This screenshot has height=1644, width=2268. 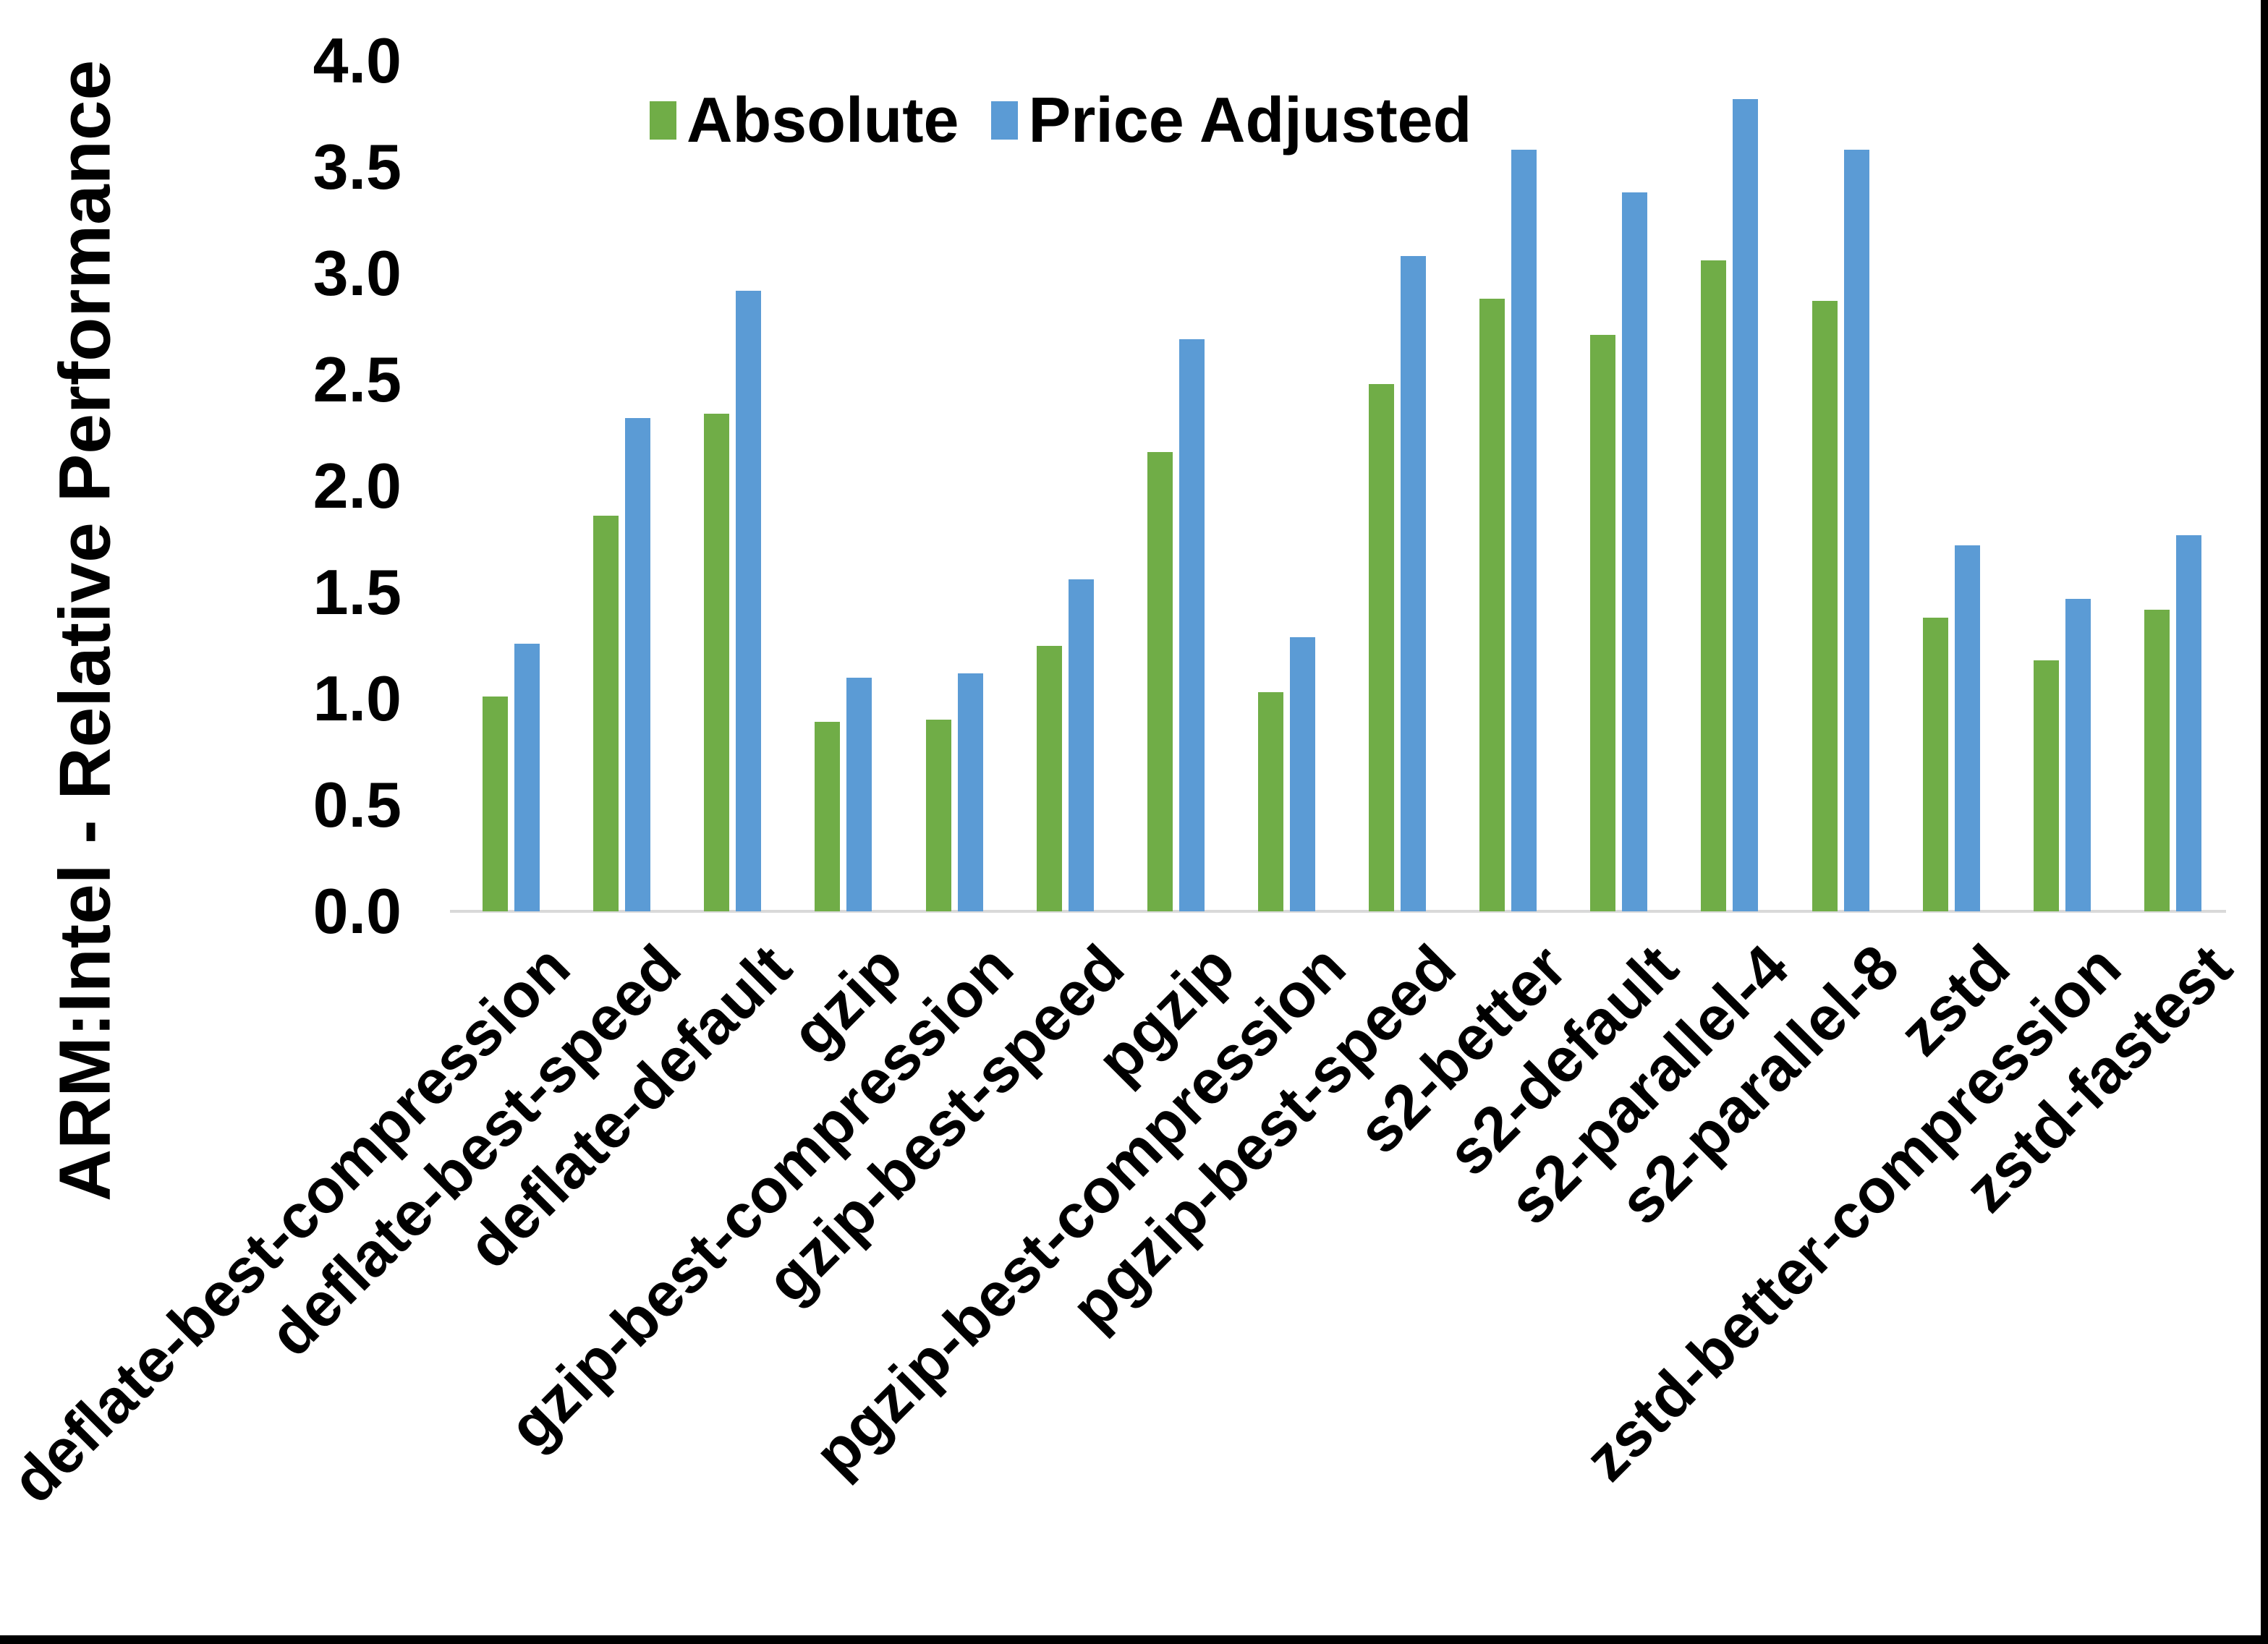 I want to click on y-tick-label: 0.0, so click(x=357, y=911).